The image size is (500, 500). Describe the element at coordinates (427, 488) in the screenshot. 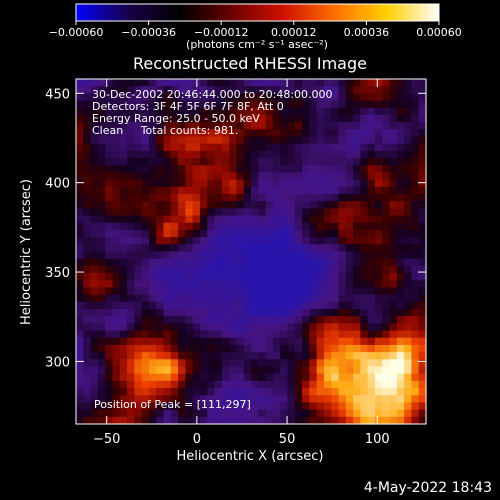

I see `footer-timestamp: 4-May-2022 18:43` at that location.